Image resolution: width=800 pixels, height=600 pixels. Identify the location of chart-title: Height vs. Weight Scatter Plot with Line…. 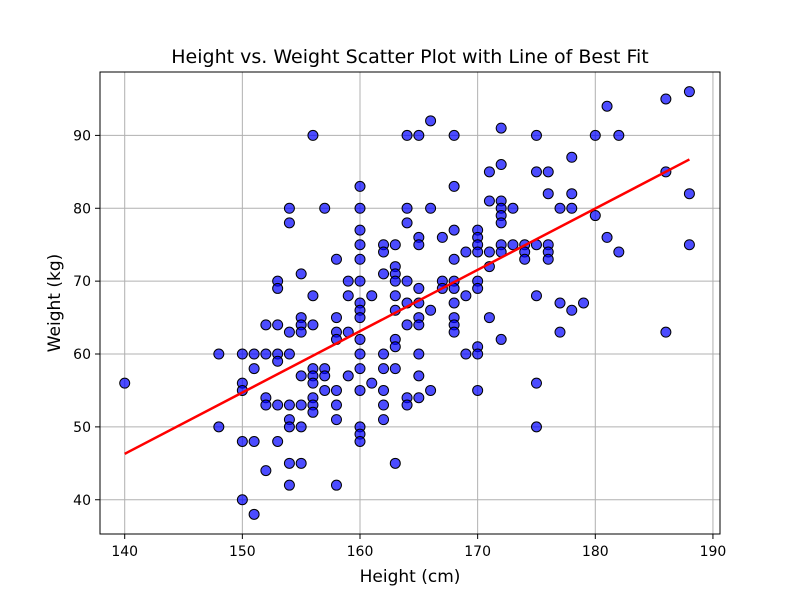
(409, 57).